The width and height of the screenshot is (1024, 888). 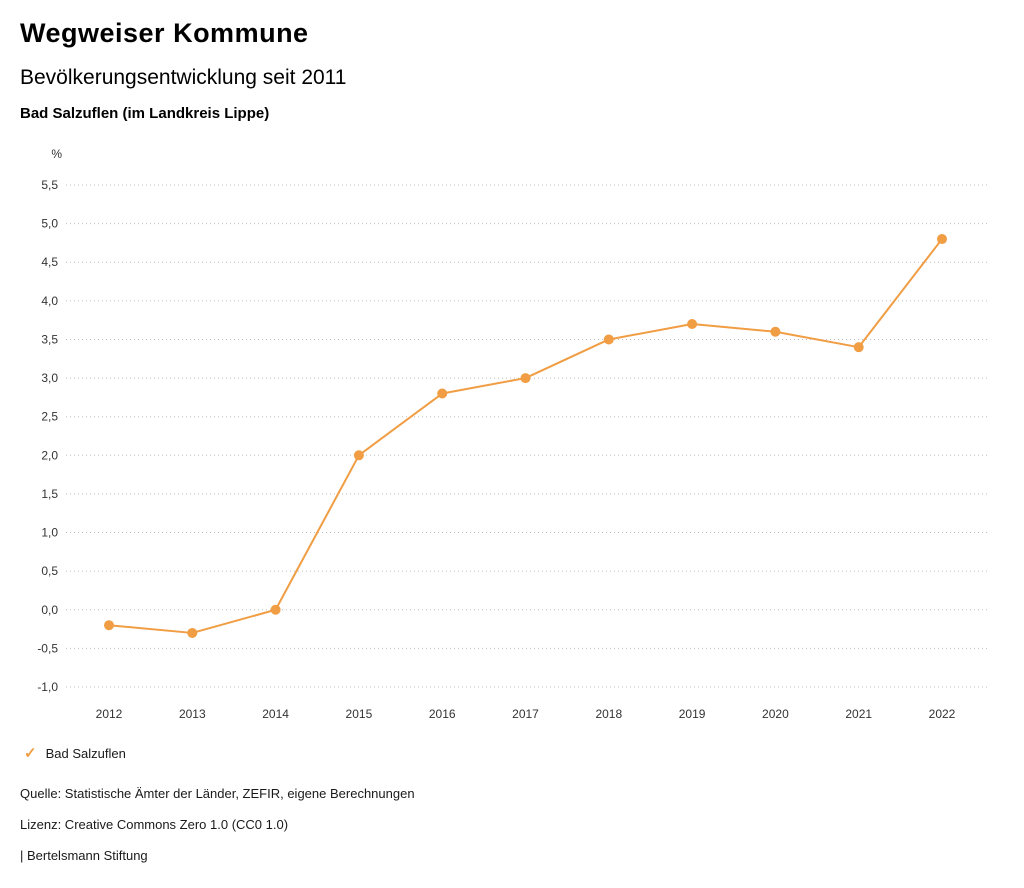 I want to click on region-label: Bad Salzuflen (im Landkreis Lippe), so click(x=145, y=113).